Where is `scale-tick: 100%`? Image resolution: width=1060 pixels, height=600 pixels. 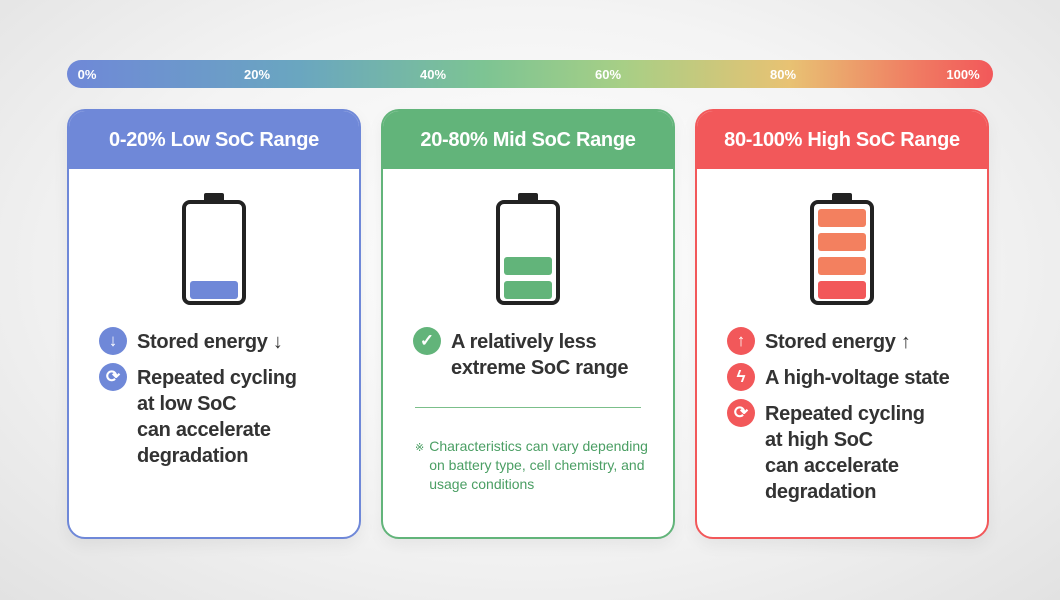
scale-tick: 100% is located at coordinates (963, 74).